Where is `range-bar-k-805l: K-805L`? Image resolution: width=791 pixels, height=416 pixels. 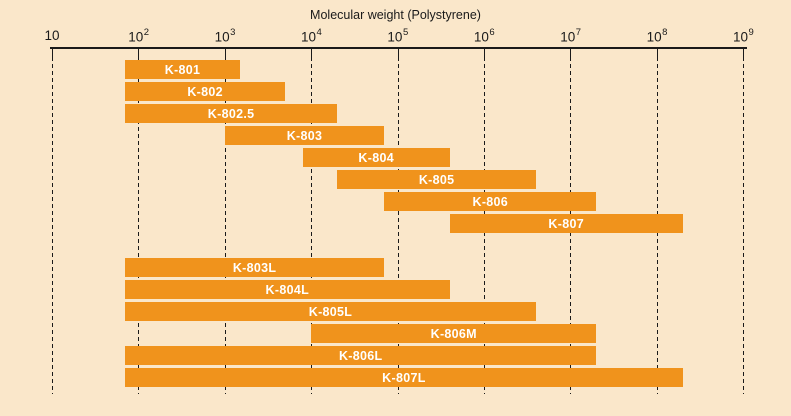 range-bar-k-805l: K-805L is located at coordinates (330, 311).